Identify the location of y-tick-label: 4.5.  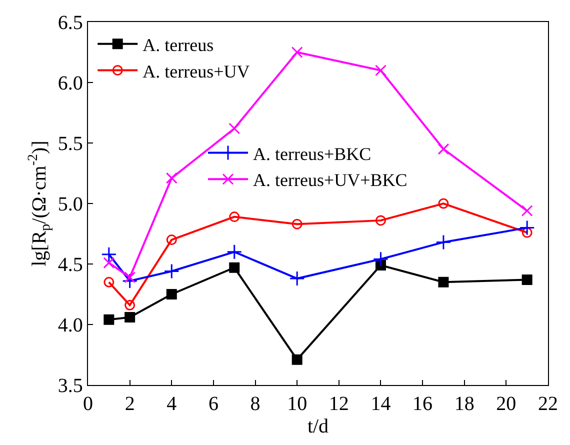
(70, 265).